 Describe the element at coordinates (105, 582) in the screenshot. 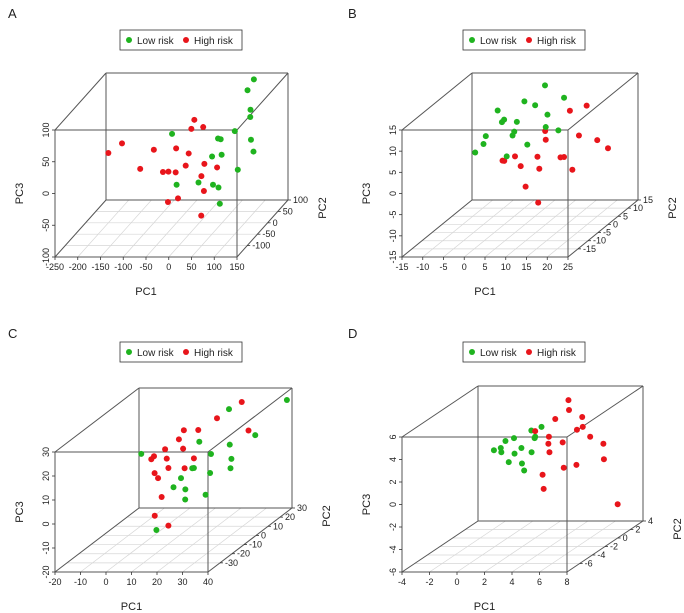

I see `x-tick-label: 0` at that location.